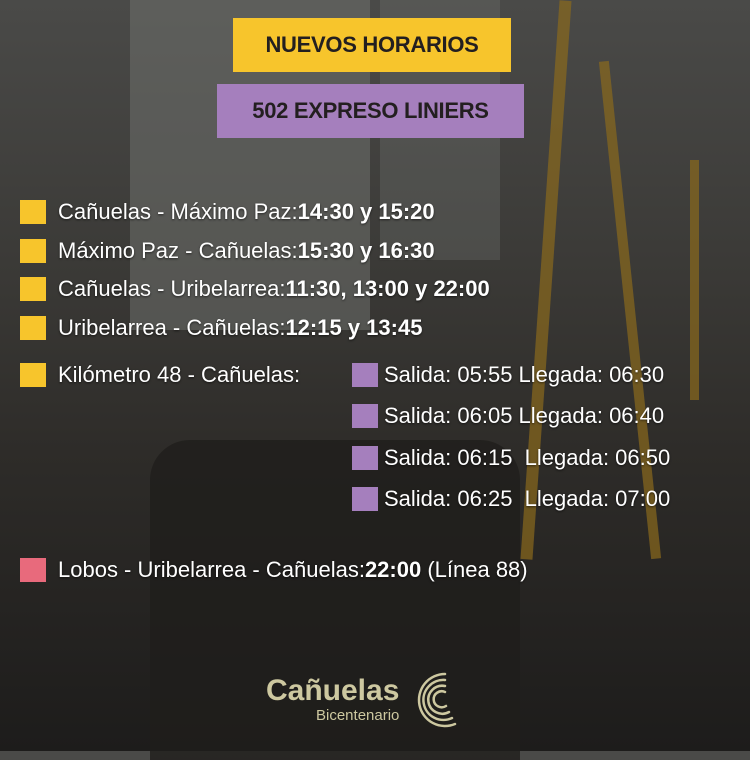  What do you see at coordinates (358, 715) in the screenshot?
I see `logo-tagline: Bicentenario` at bounding box center [358, 715].